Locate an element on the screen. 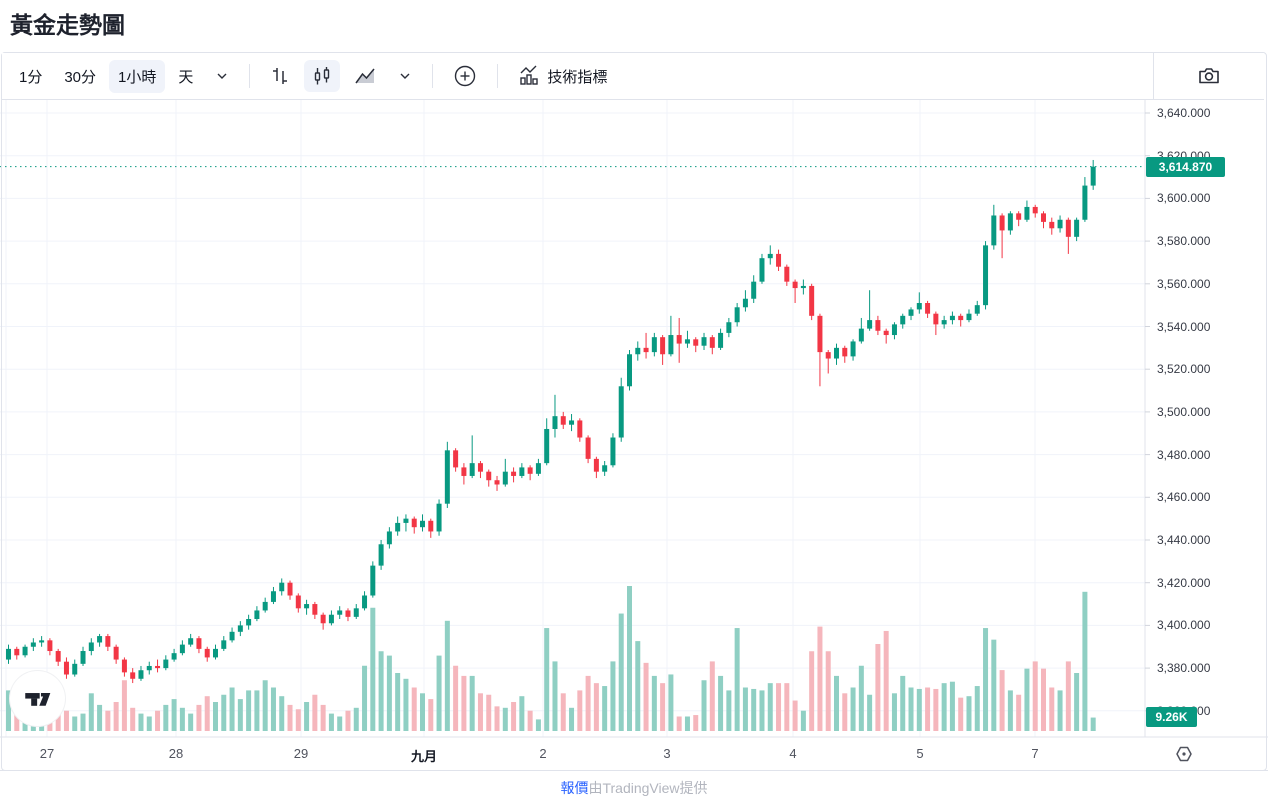 The height and width of the screenshot is (808, 1268). chart-style-candles-button is located at coordinates (322, 76).